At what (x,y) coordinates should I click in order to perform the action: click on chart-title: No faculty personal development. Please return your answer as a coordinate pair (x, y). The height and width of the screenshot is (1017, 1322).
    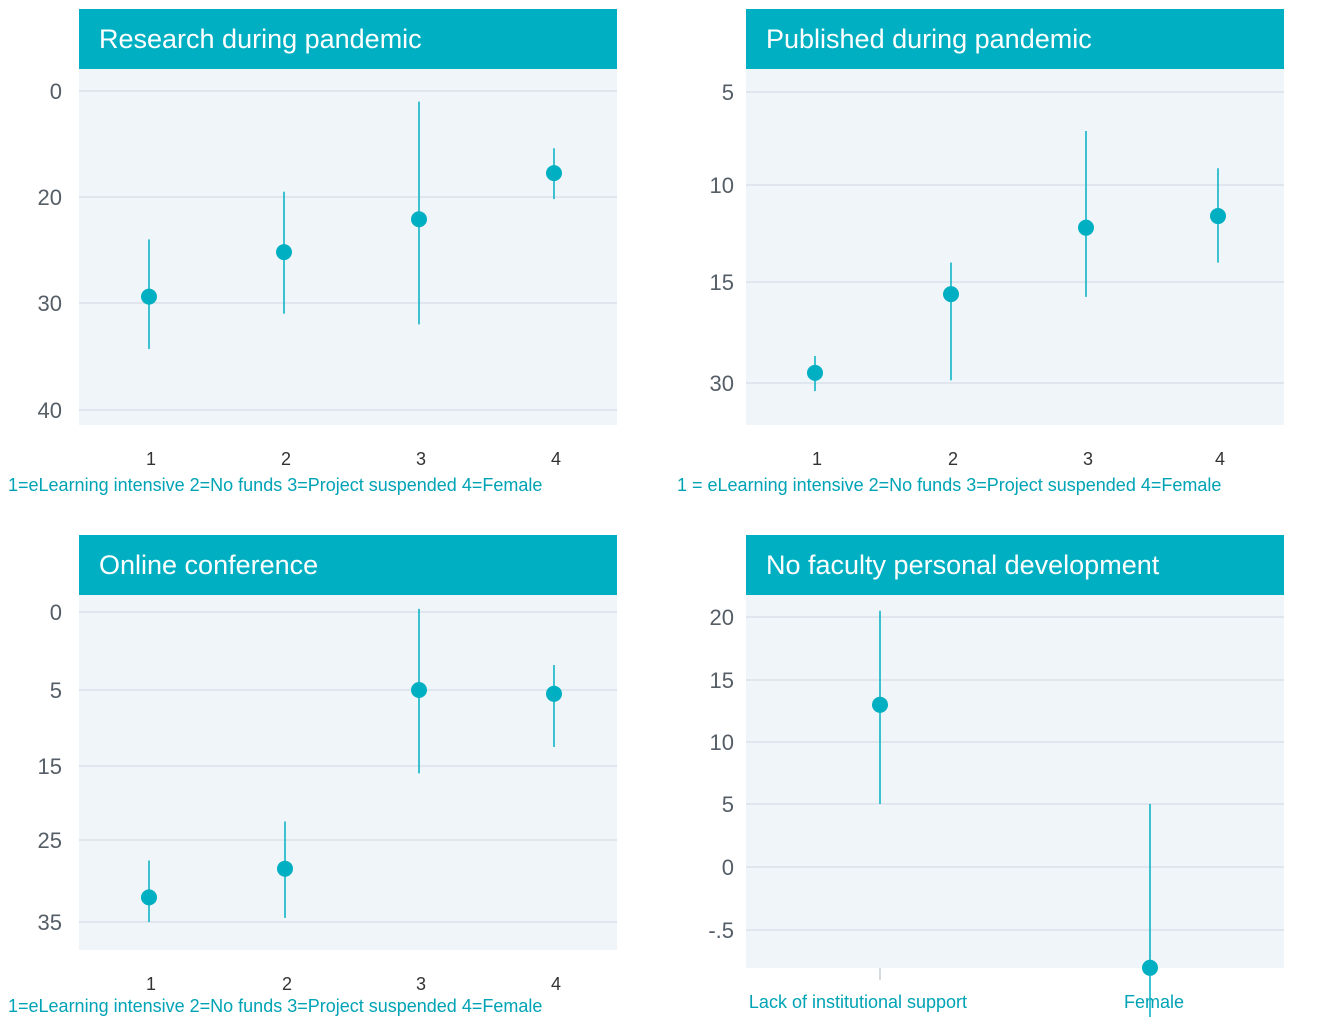
    Looking at the image, I should click on (1015, 565).